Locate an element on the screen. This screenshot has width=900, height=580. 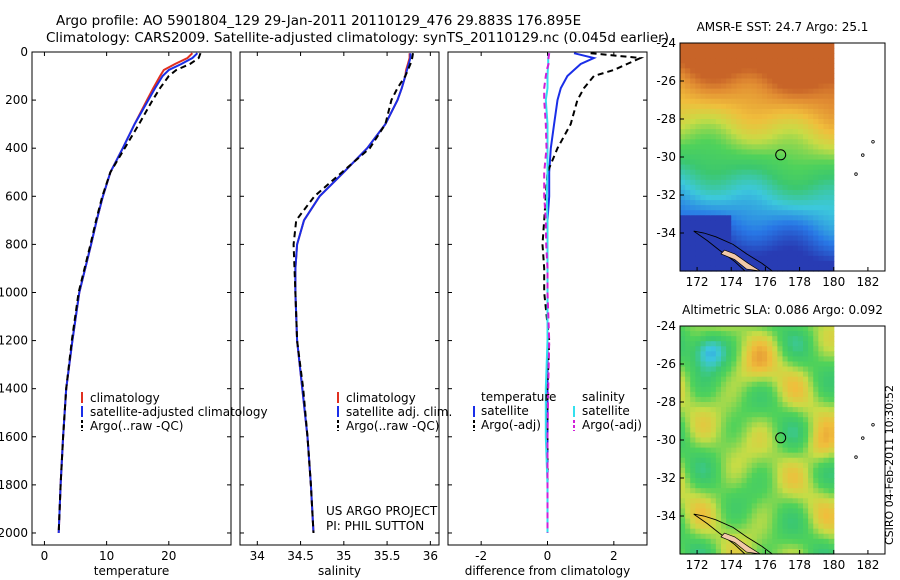
y-tick-label: -26 is located at coordinates (666, 81).